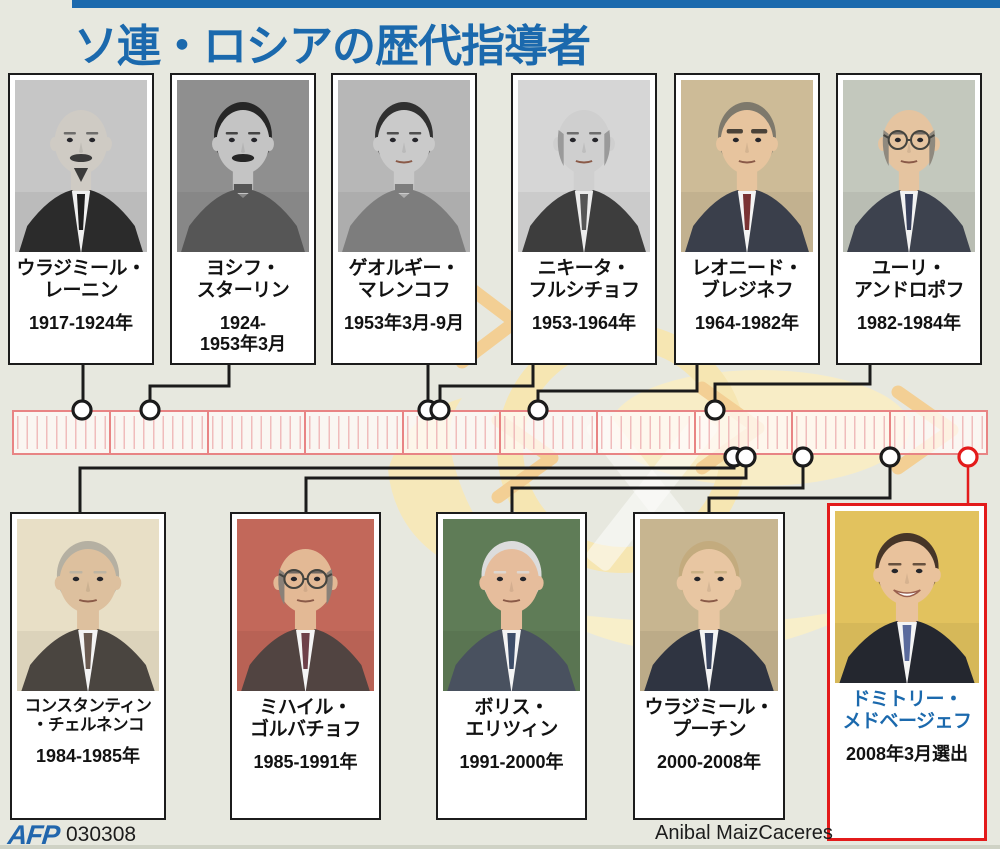 The height and width of the screenshot is (849, 1000). I want to click on leader-box-medvedev: ドミトリー・ メドベージェフ 2008年3月選出, so click(907, 672).